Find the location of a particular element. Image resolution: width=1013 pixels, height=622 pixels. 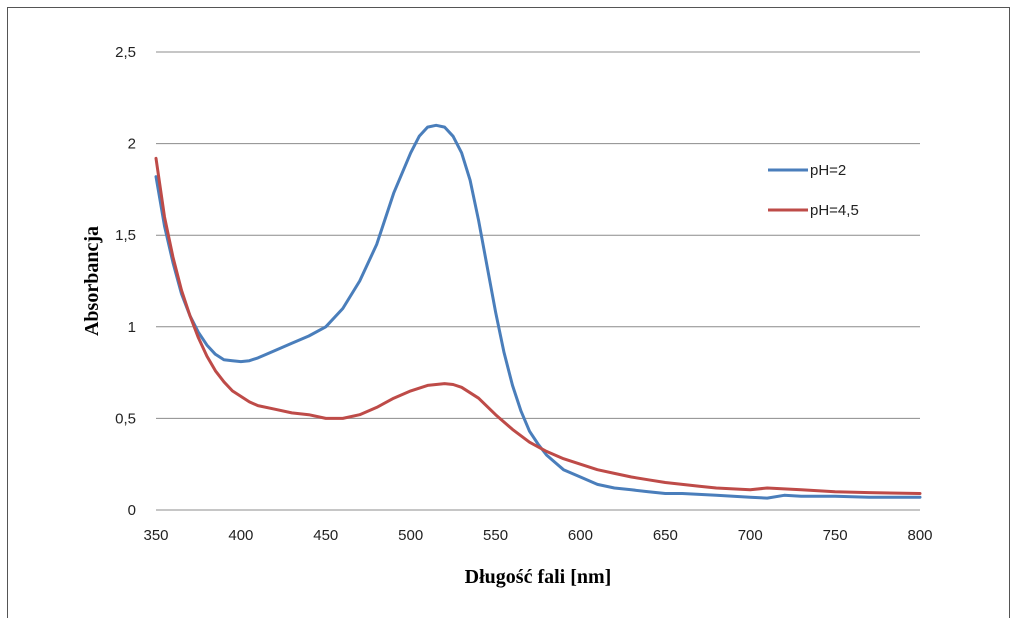

y-axis-title: Absorbancja is located at coordinates (92, 281).